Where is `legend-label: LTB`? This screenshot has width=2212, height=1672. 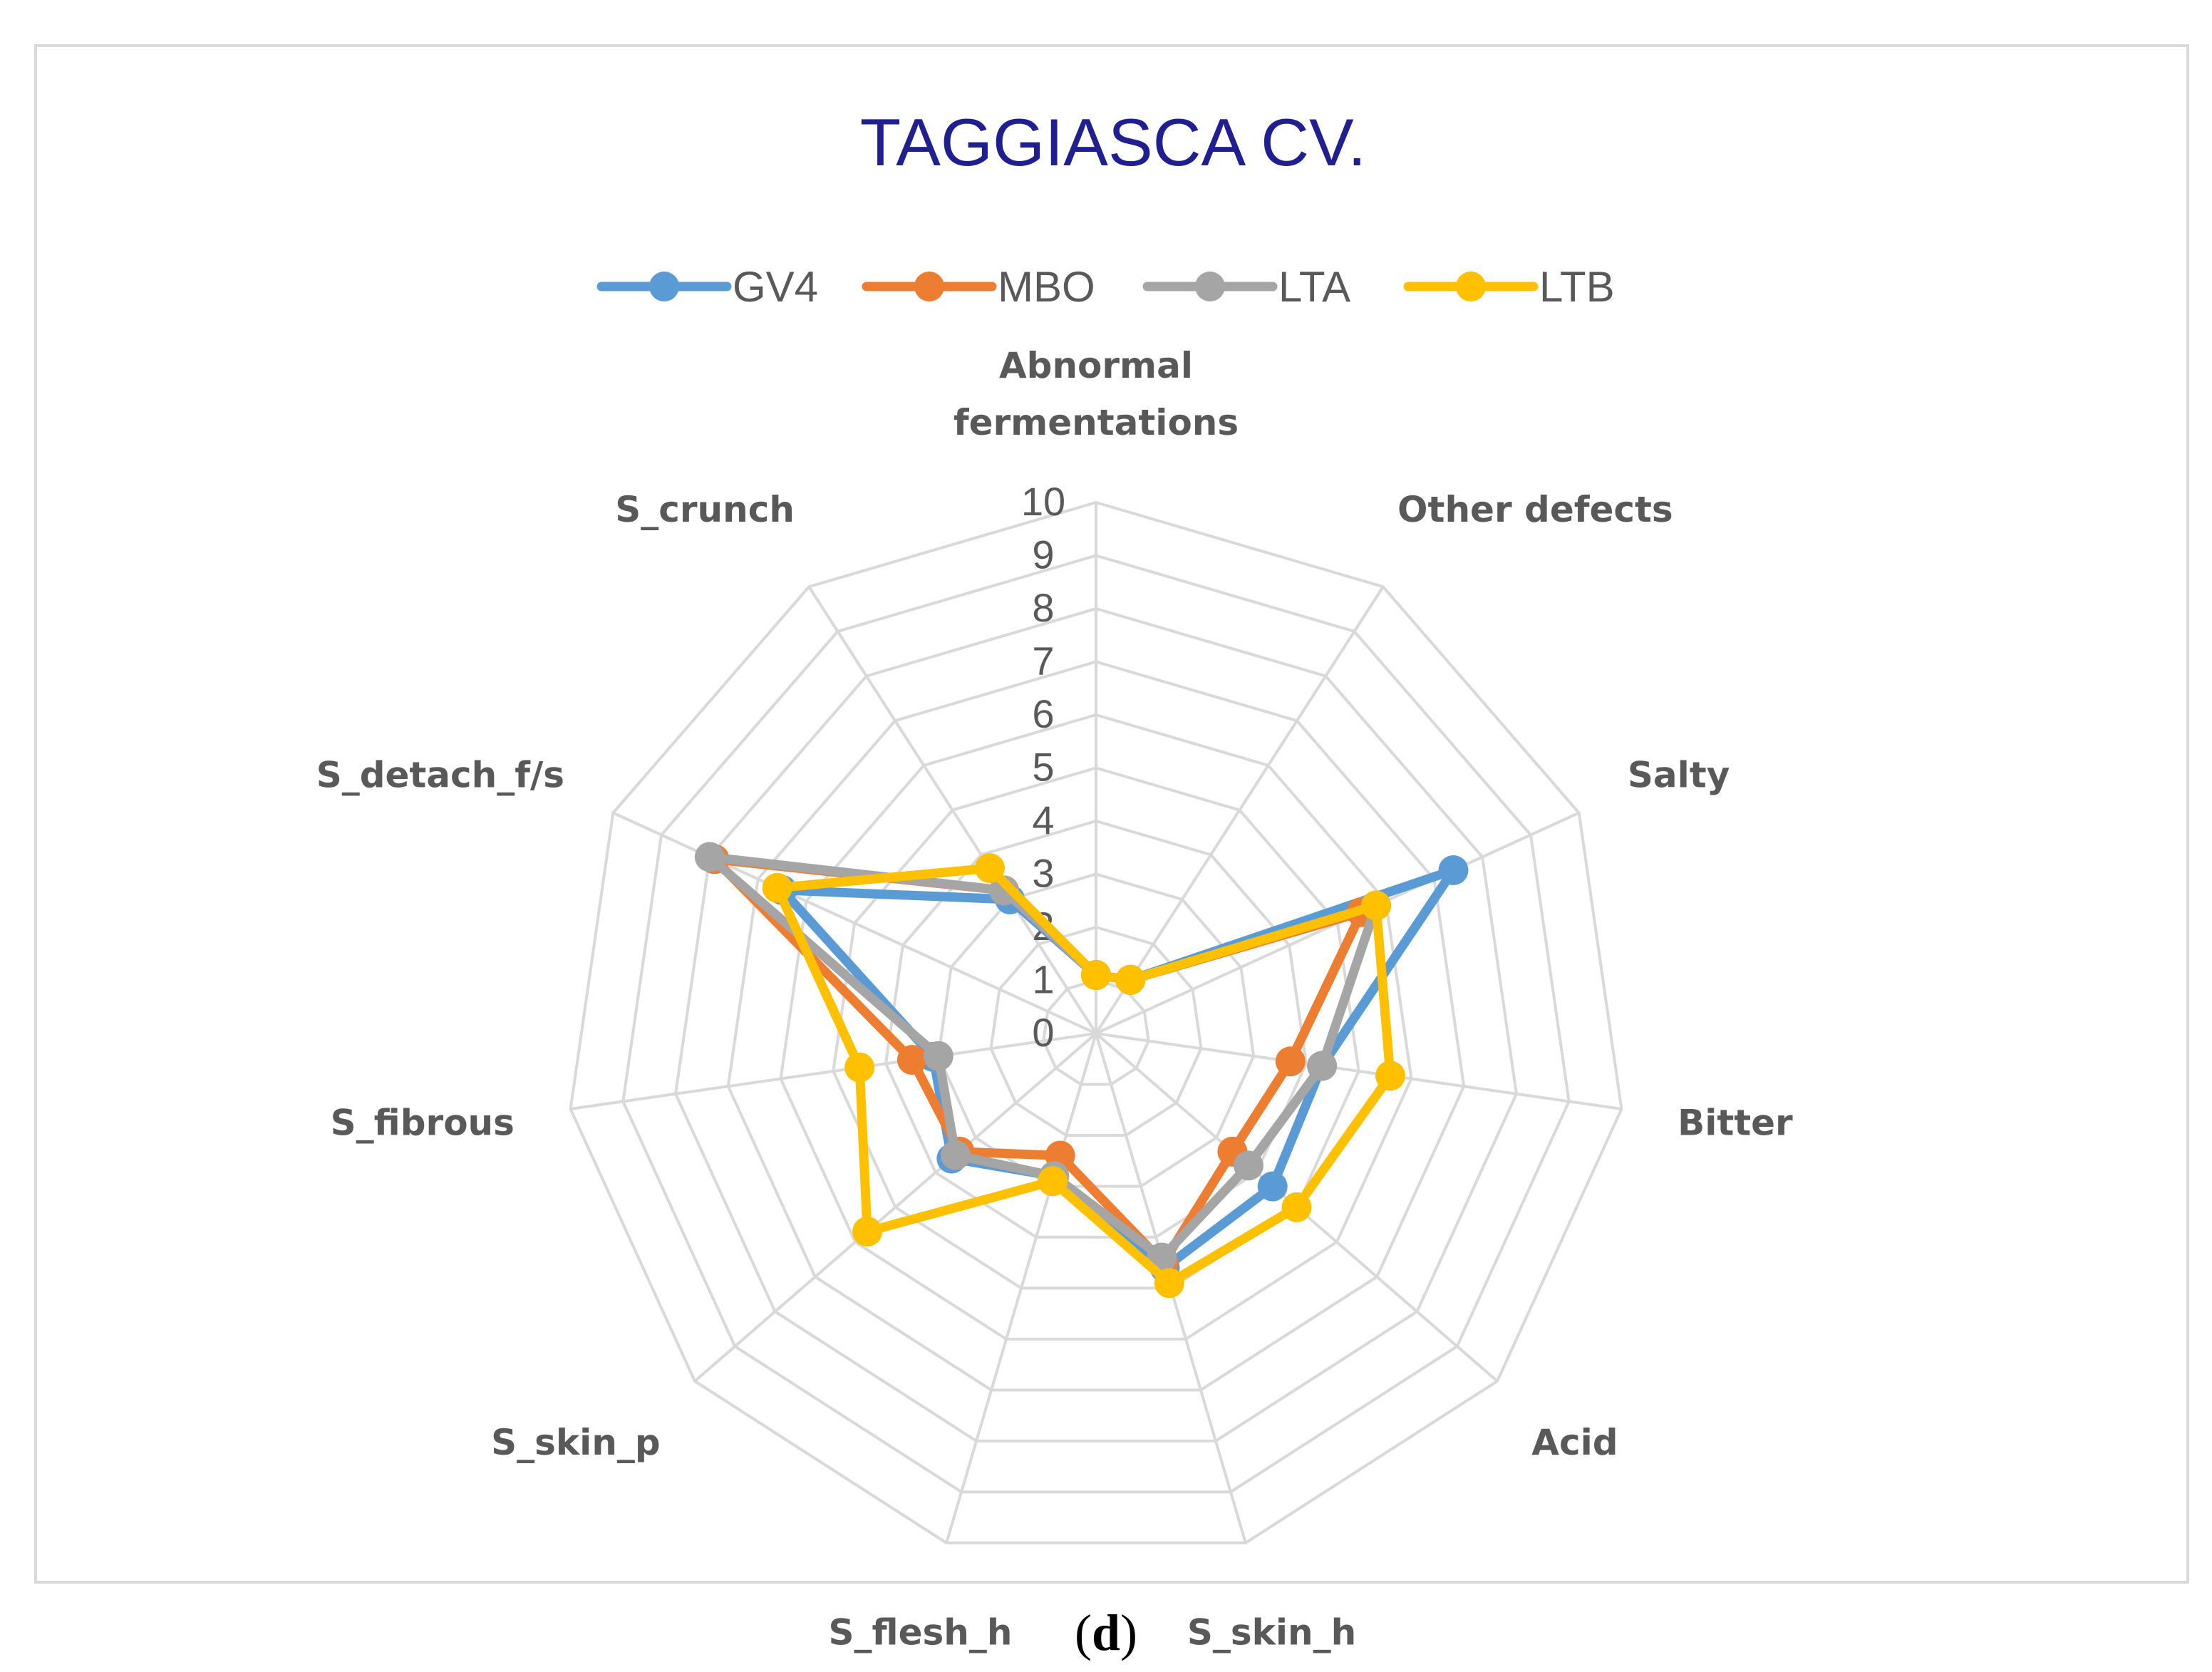 legend-label: LTB is located at coordinates (1577, 287).